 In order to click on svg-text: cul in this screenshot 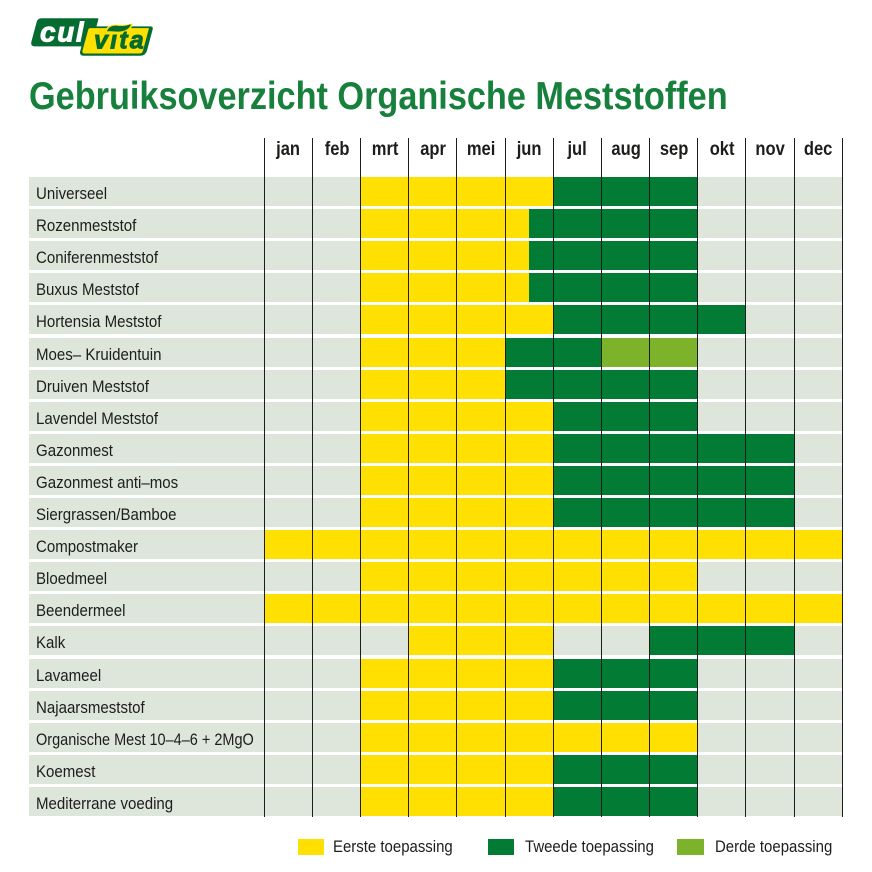, I will do `click(62, 32)`.